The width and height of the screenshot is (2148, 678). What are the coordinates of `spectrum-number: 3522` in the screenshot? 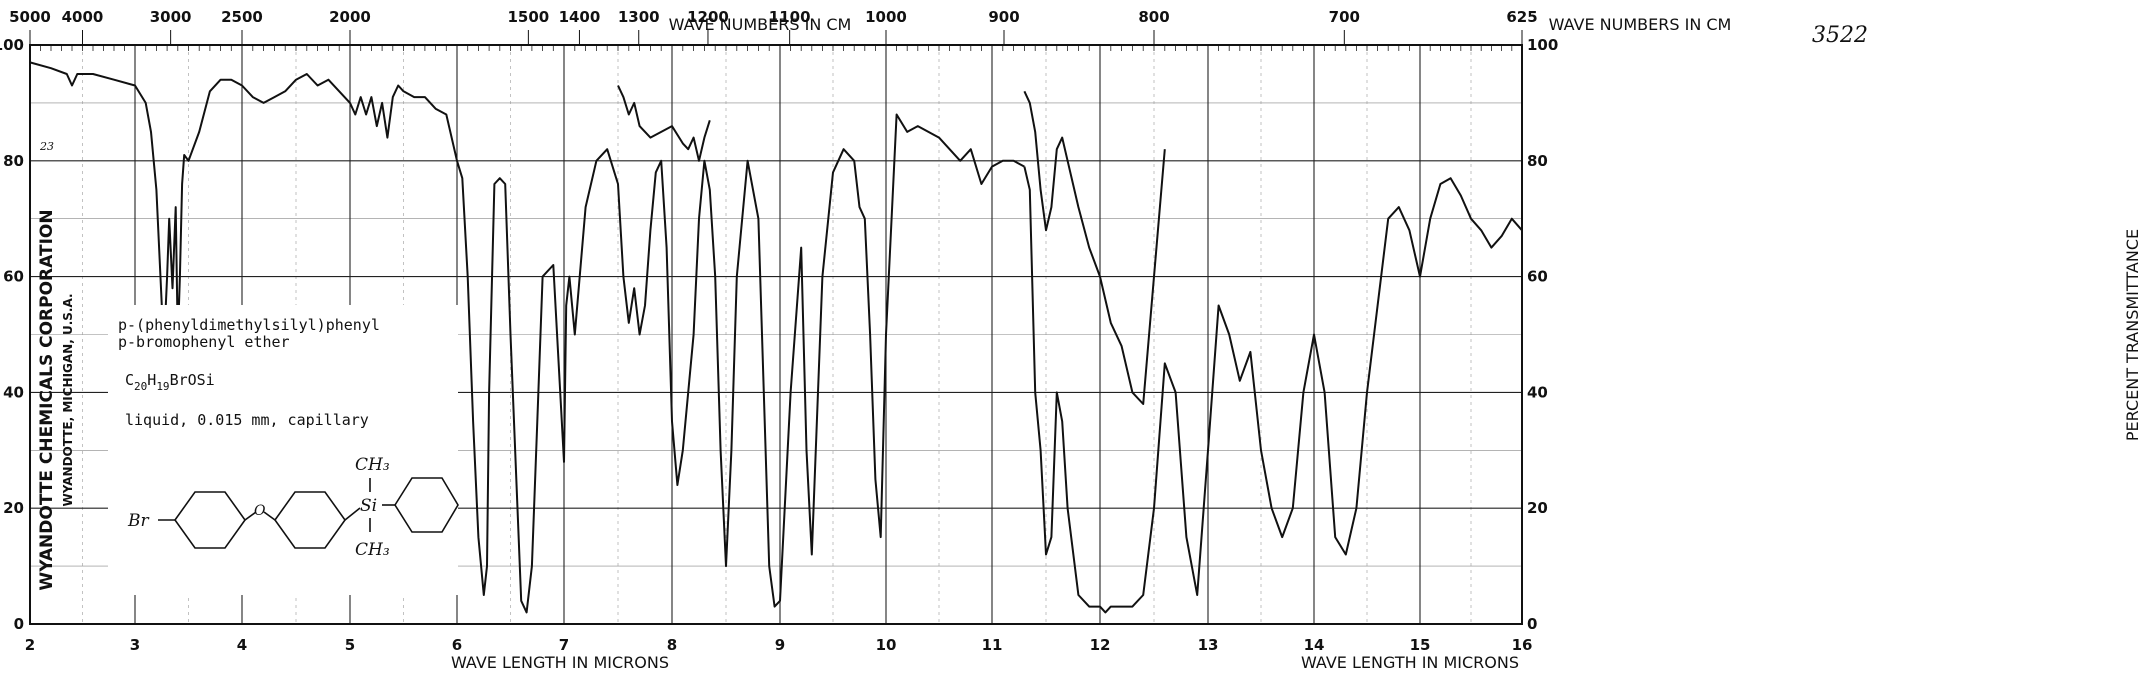 It's located at (1840, 35).